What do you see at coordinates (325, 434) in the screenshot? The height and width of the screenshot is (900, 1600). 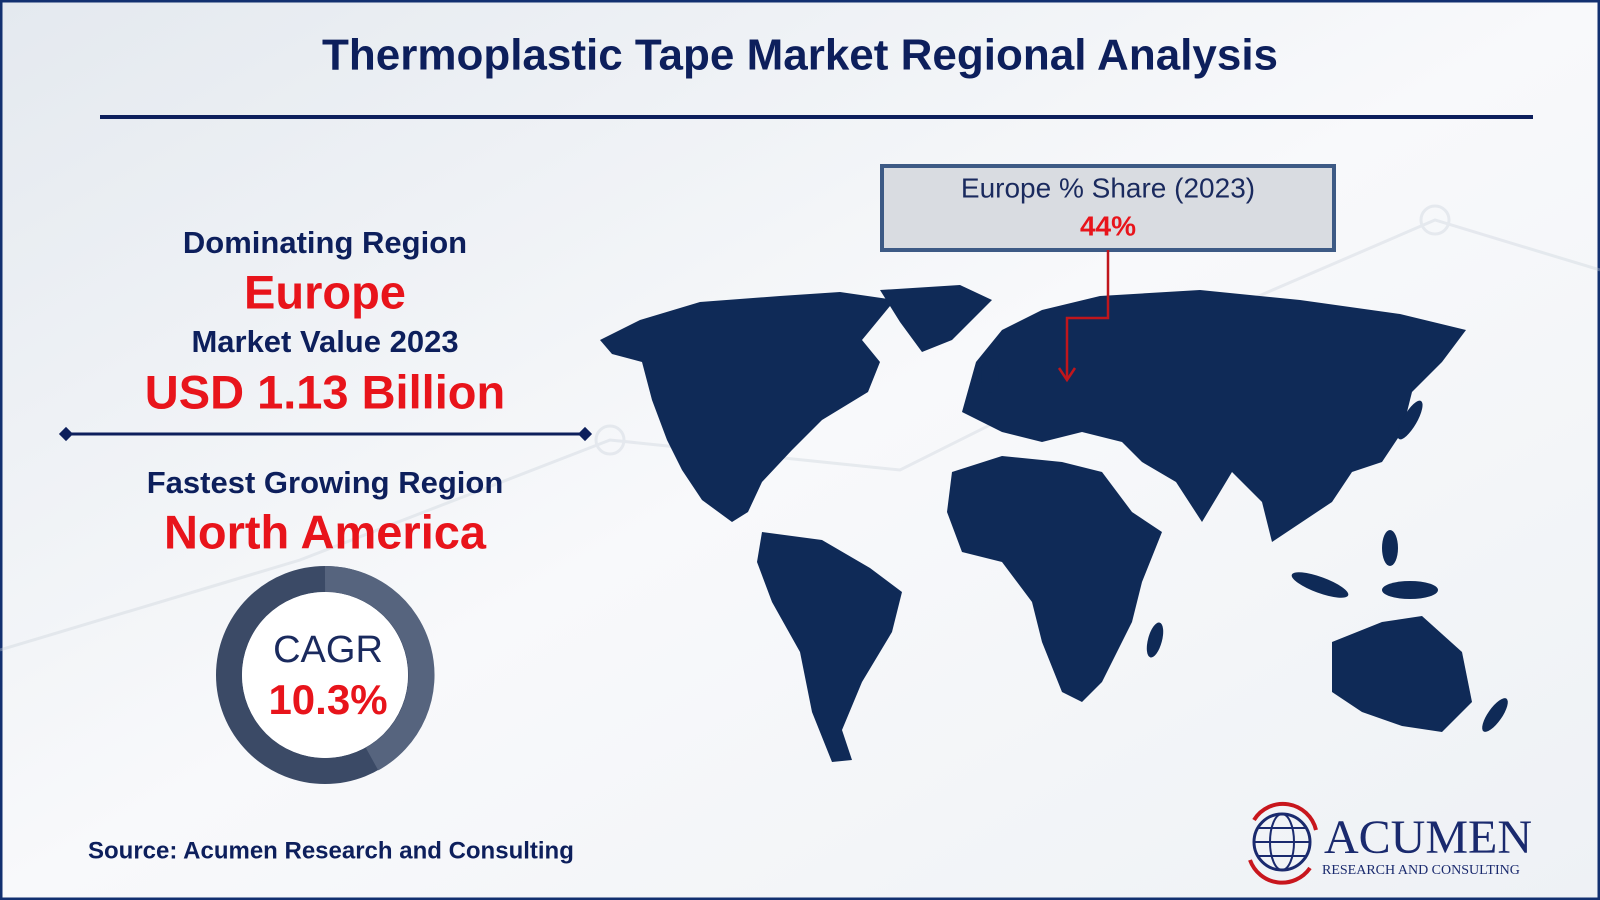 I see `divider` at bounding box center [325, 434].